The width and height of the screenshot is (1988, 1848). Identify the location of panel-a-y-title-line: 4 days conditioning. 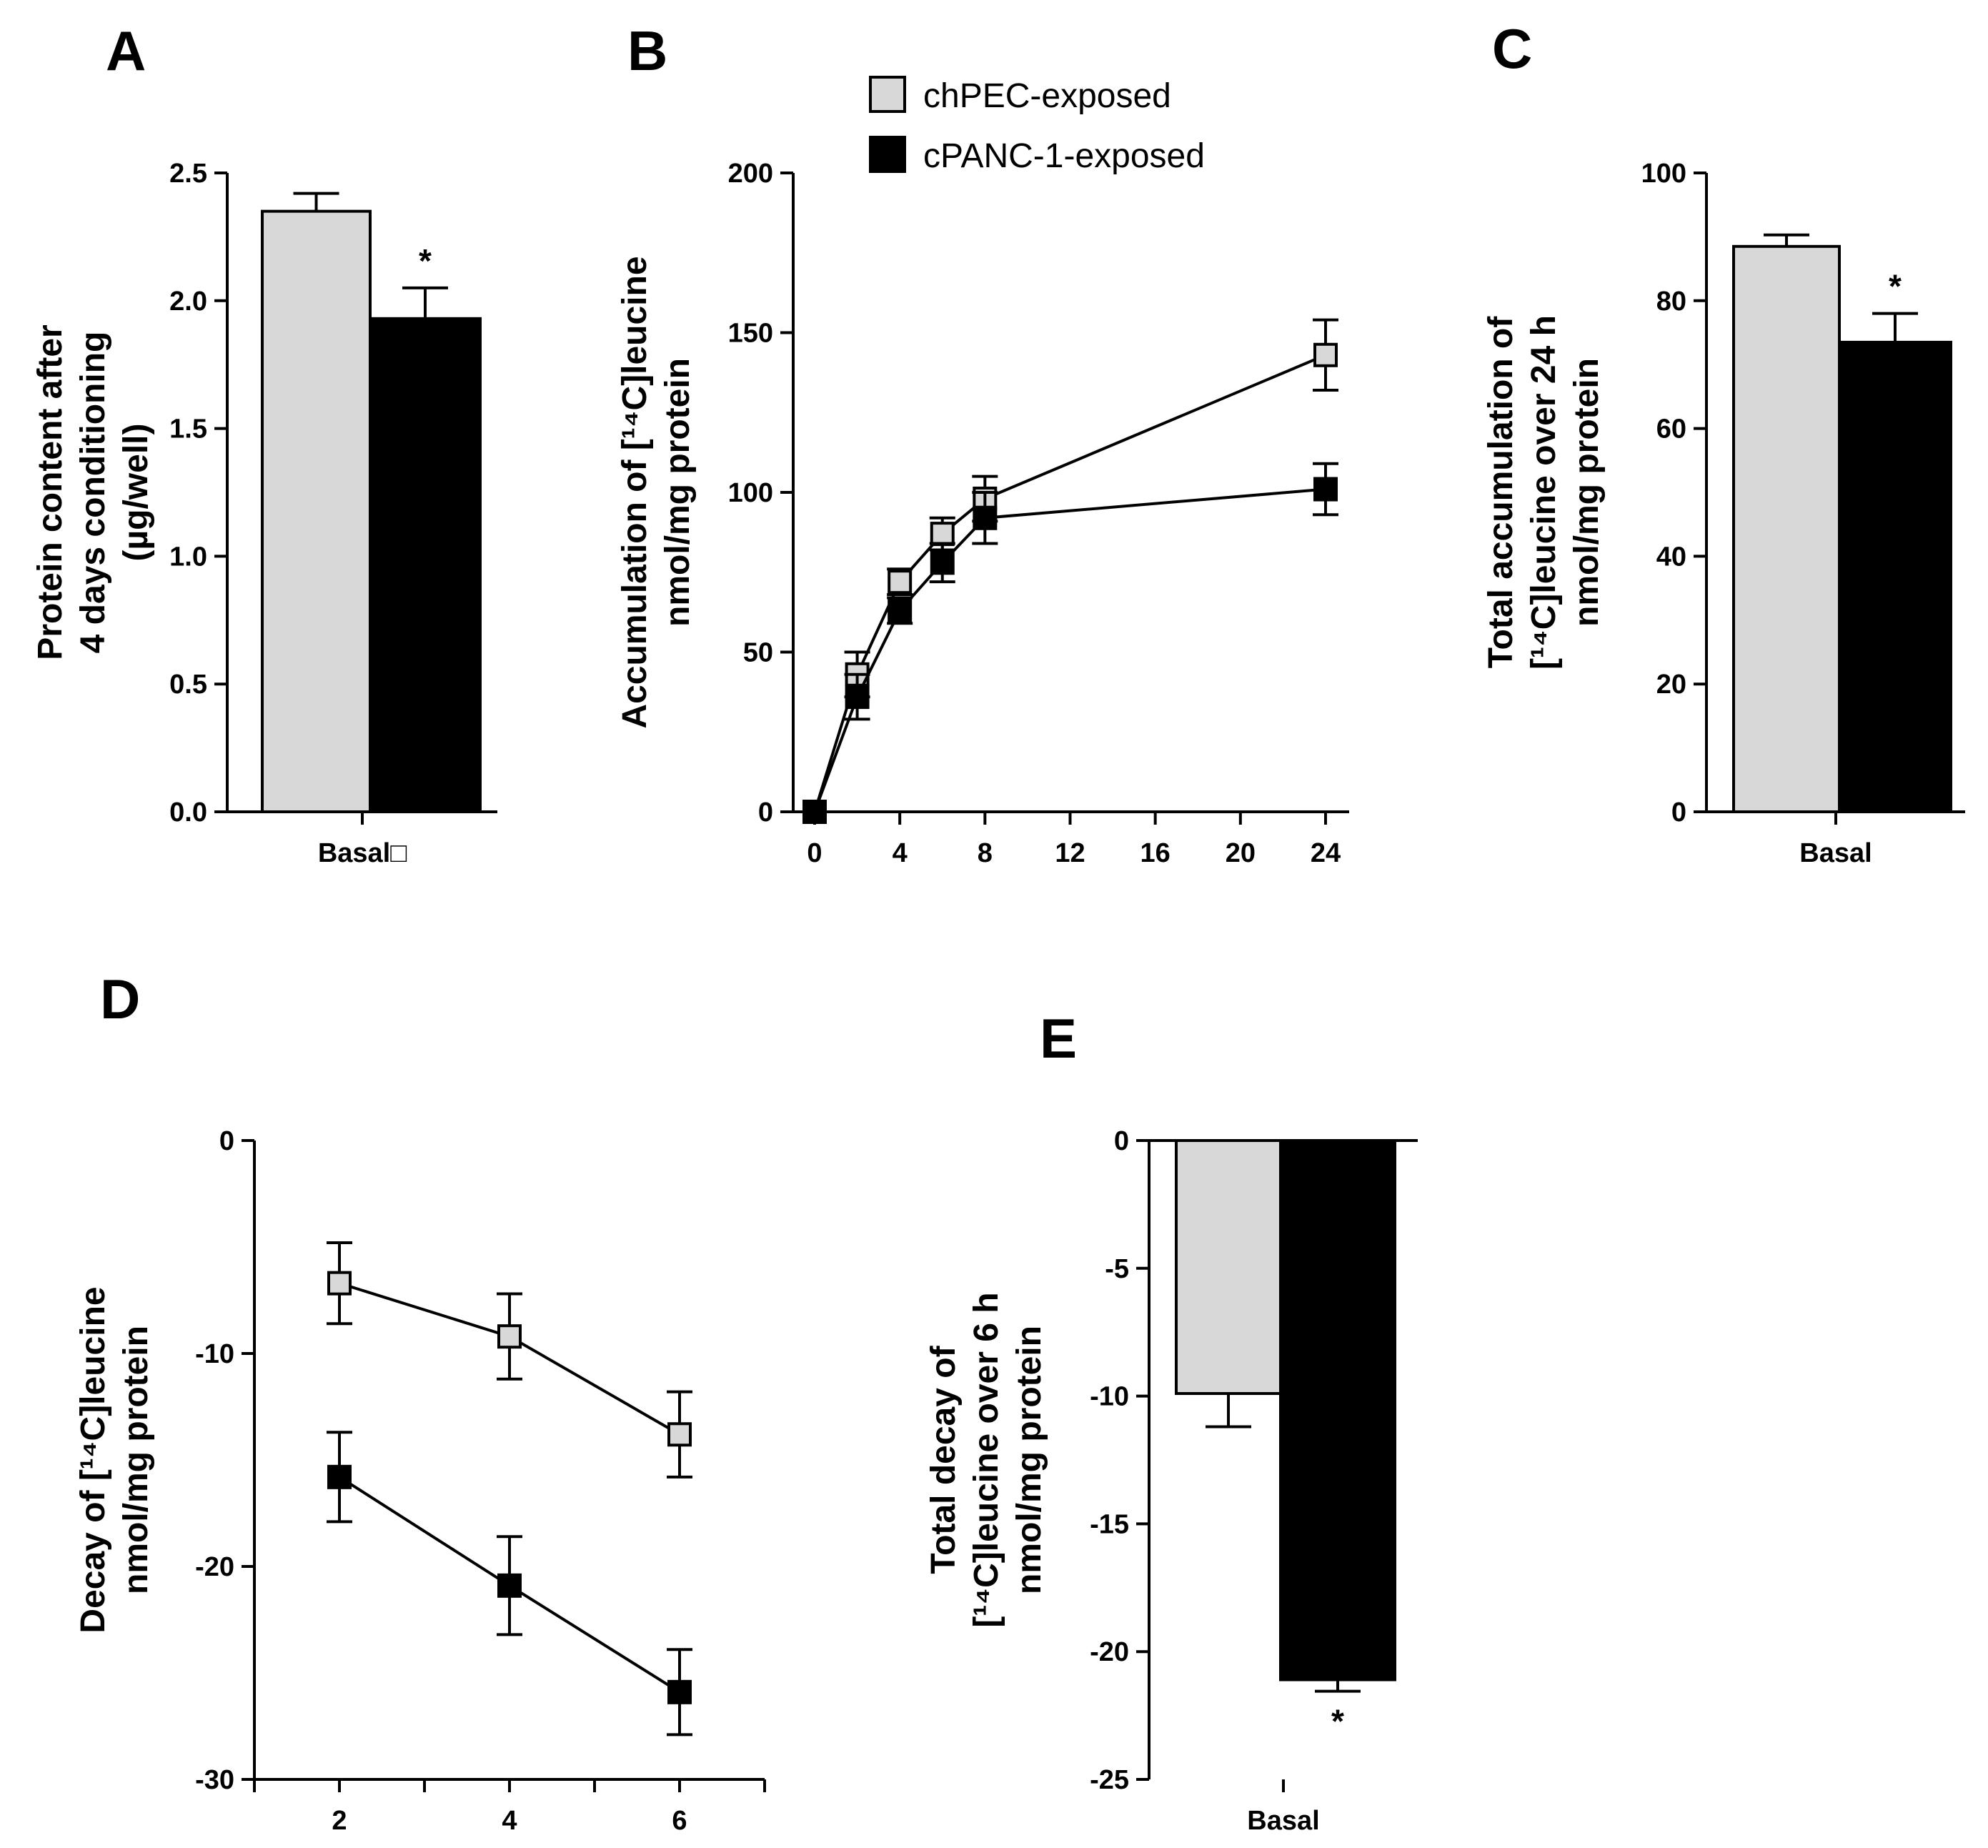
(93, 493).